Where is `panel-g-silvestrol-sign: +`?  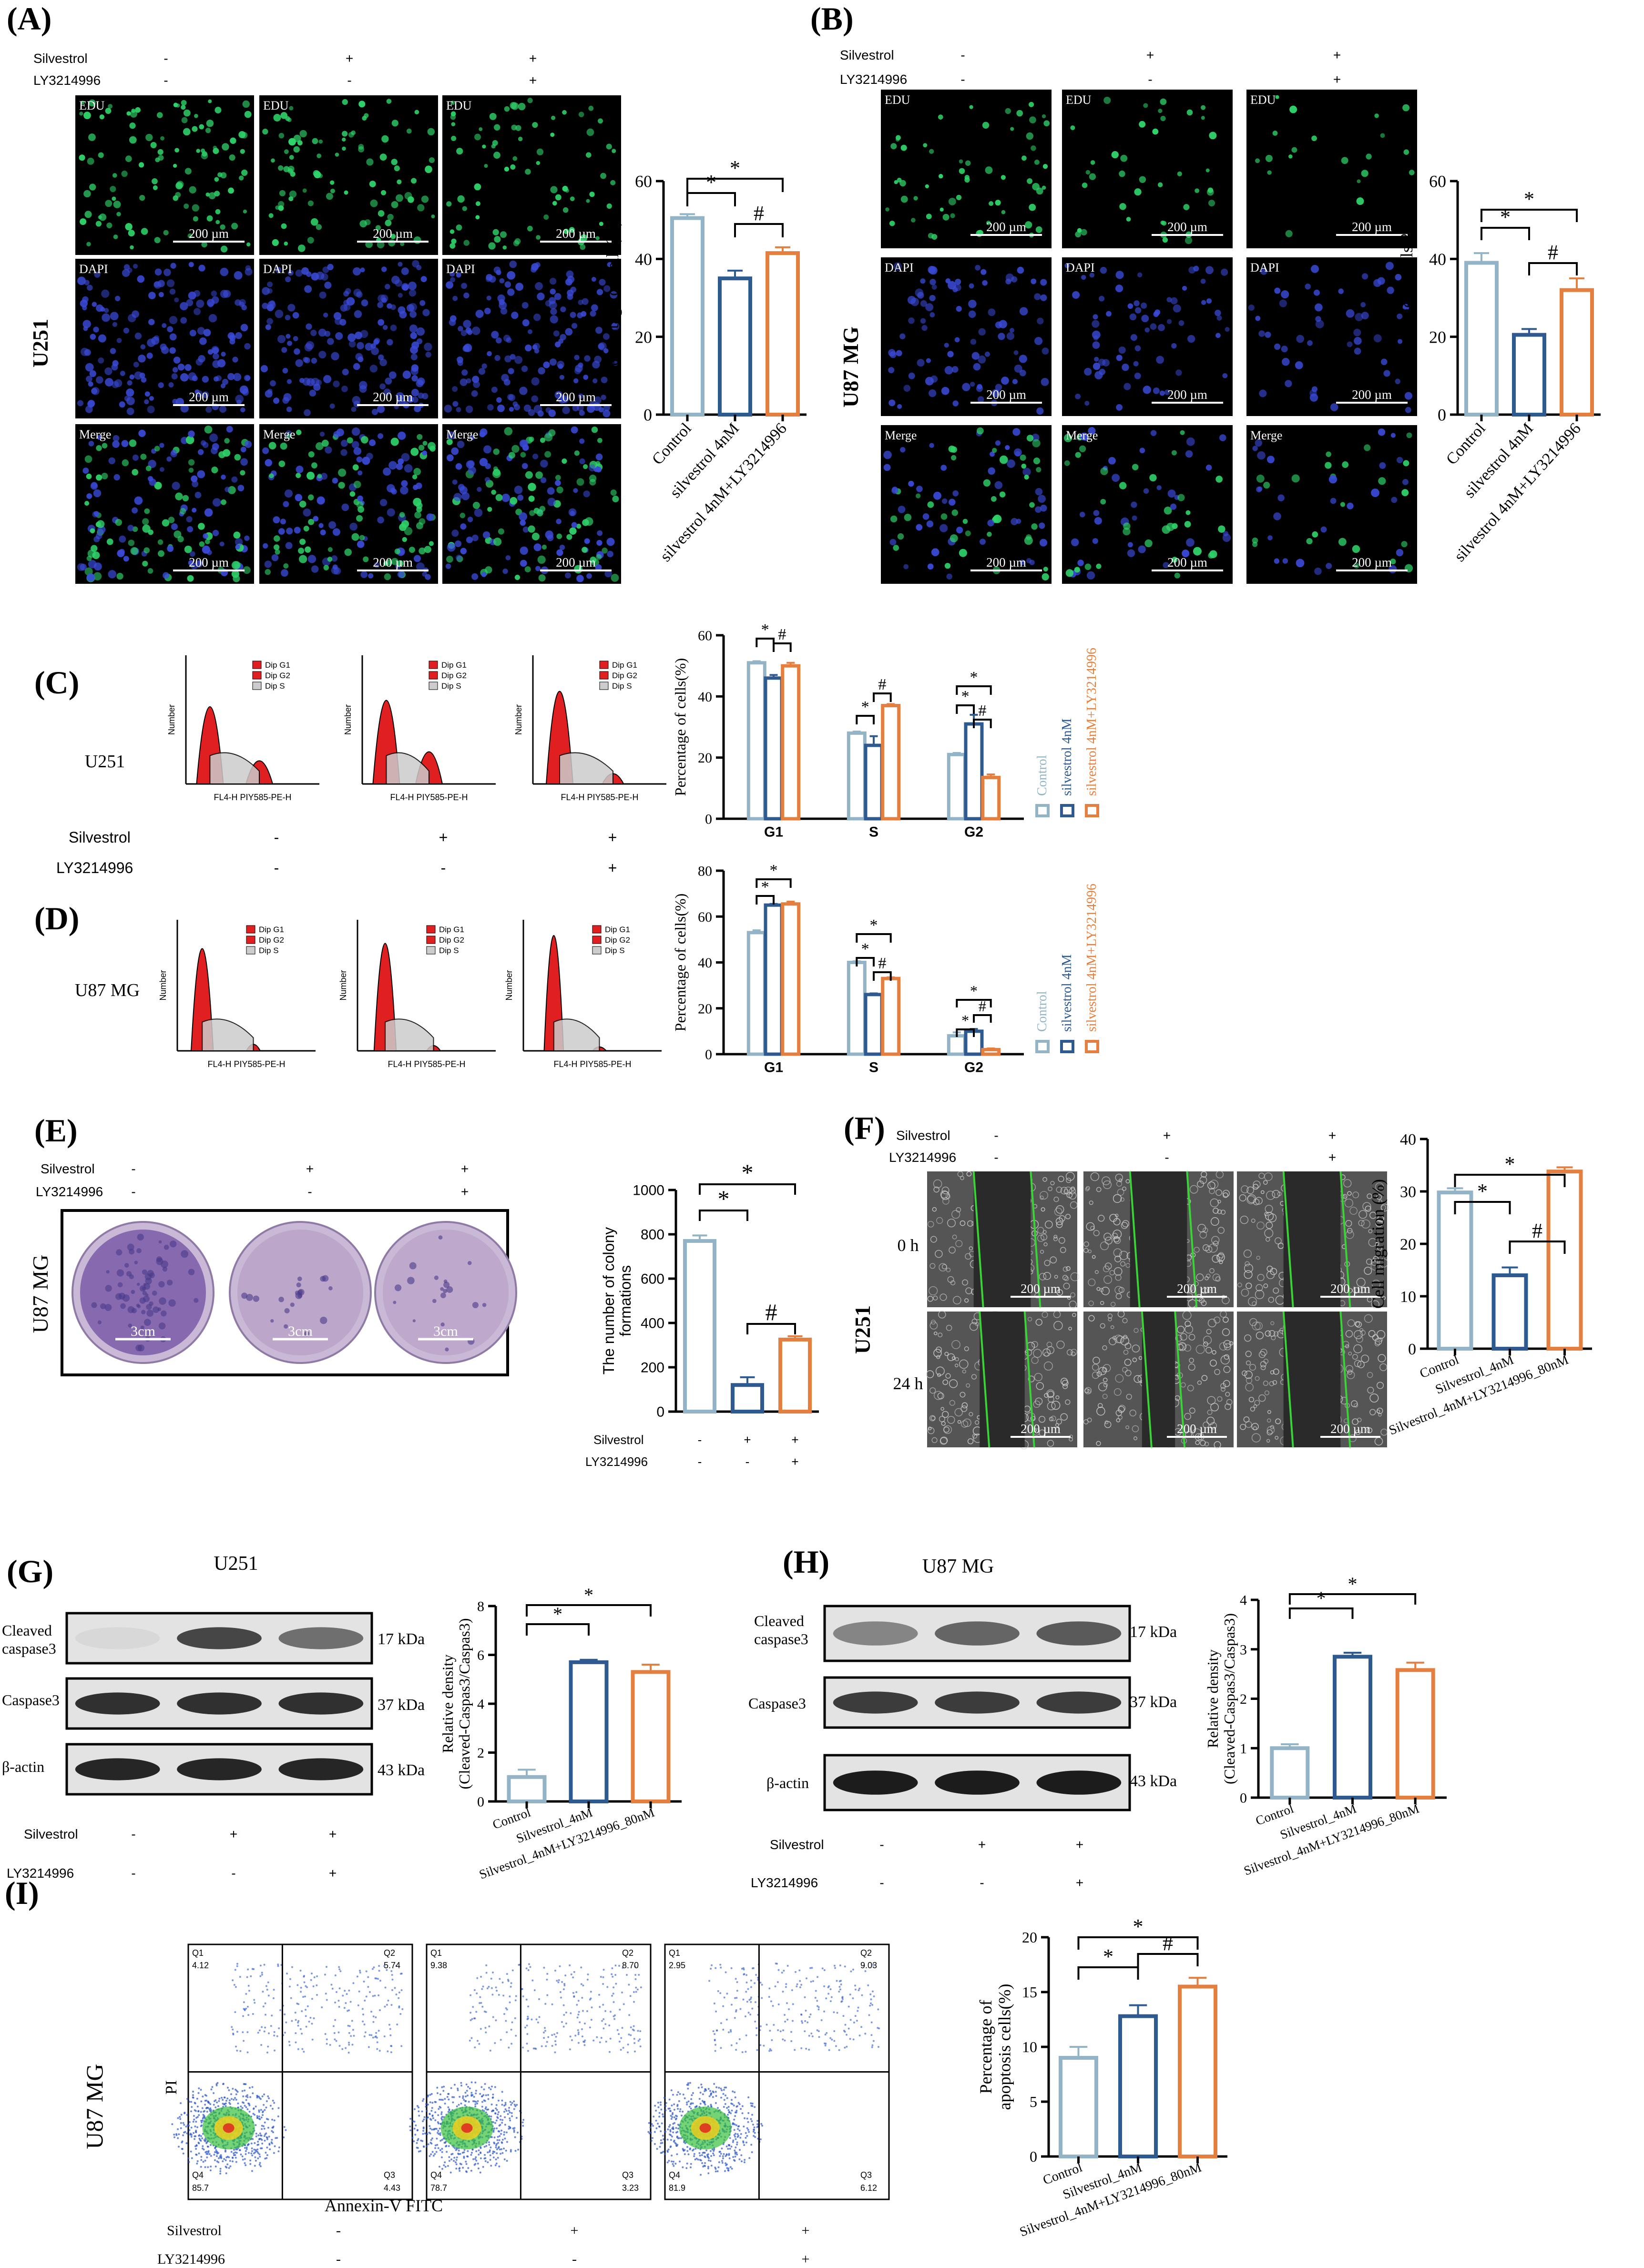
panel-g-silvestrol-sign: + is located at coordinates (233, 1834).